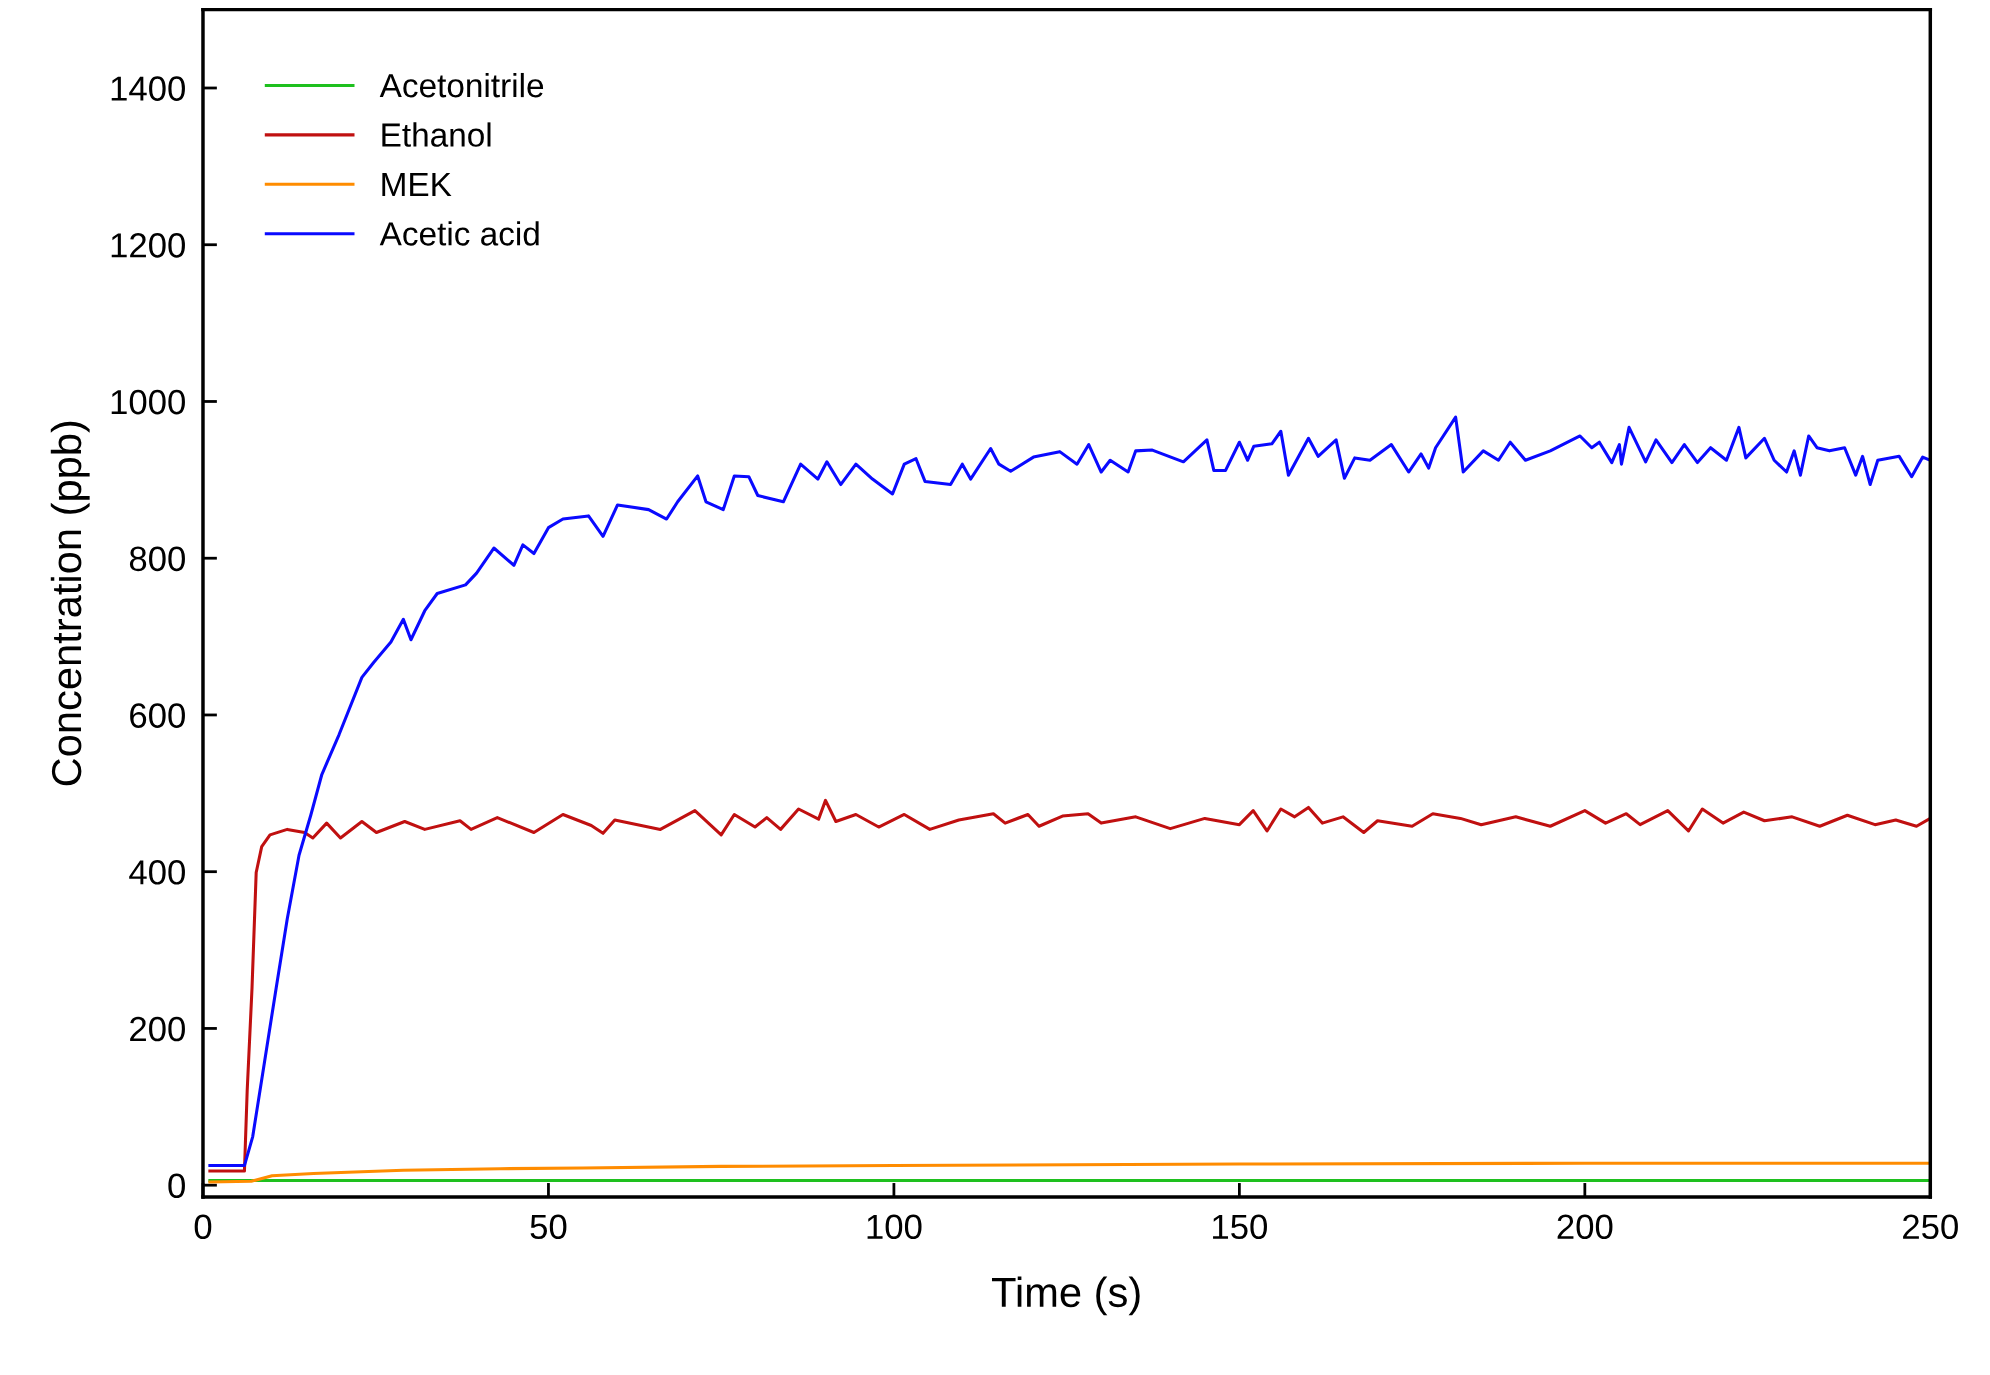  I want to click on legend-label: Ethanol, so click(436, 134).